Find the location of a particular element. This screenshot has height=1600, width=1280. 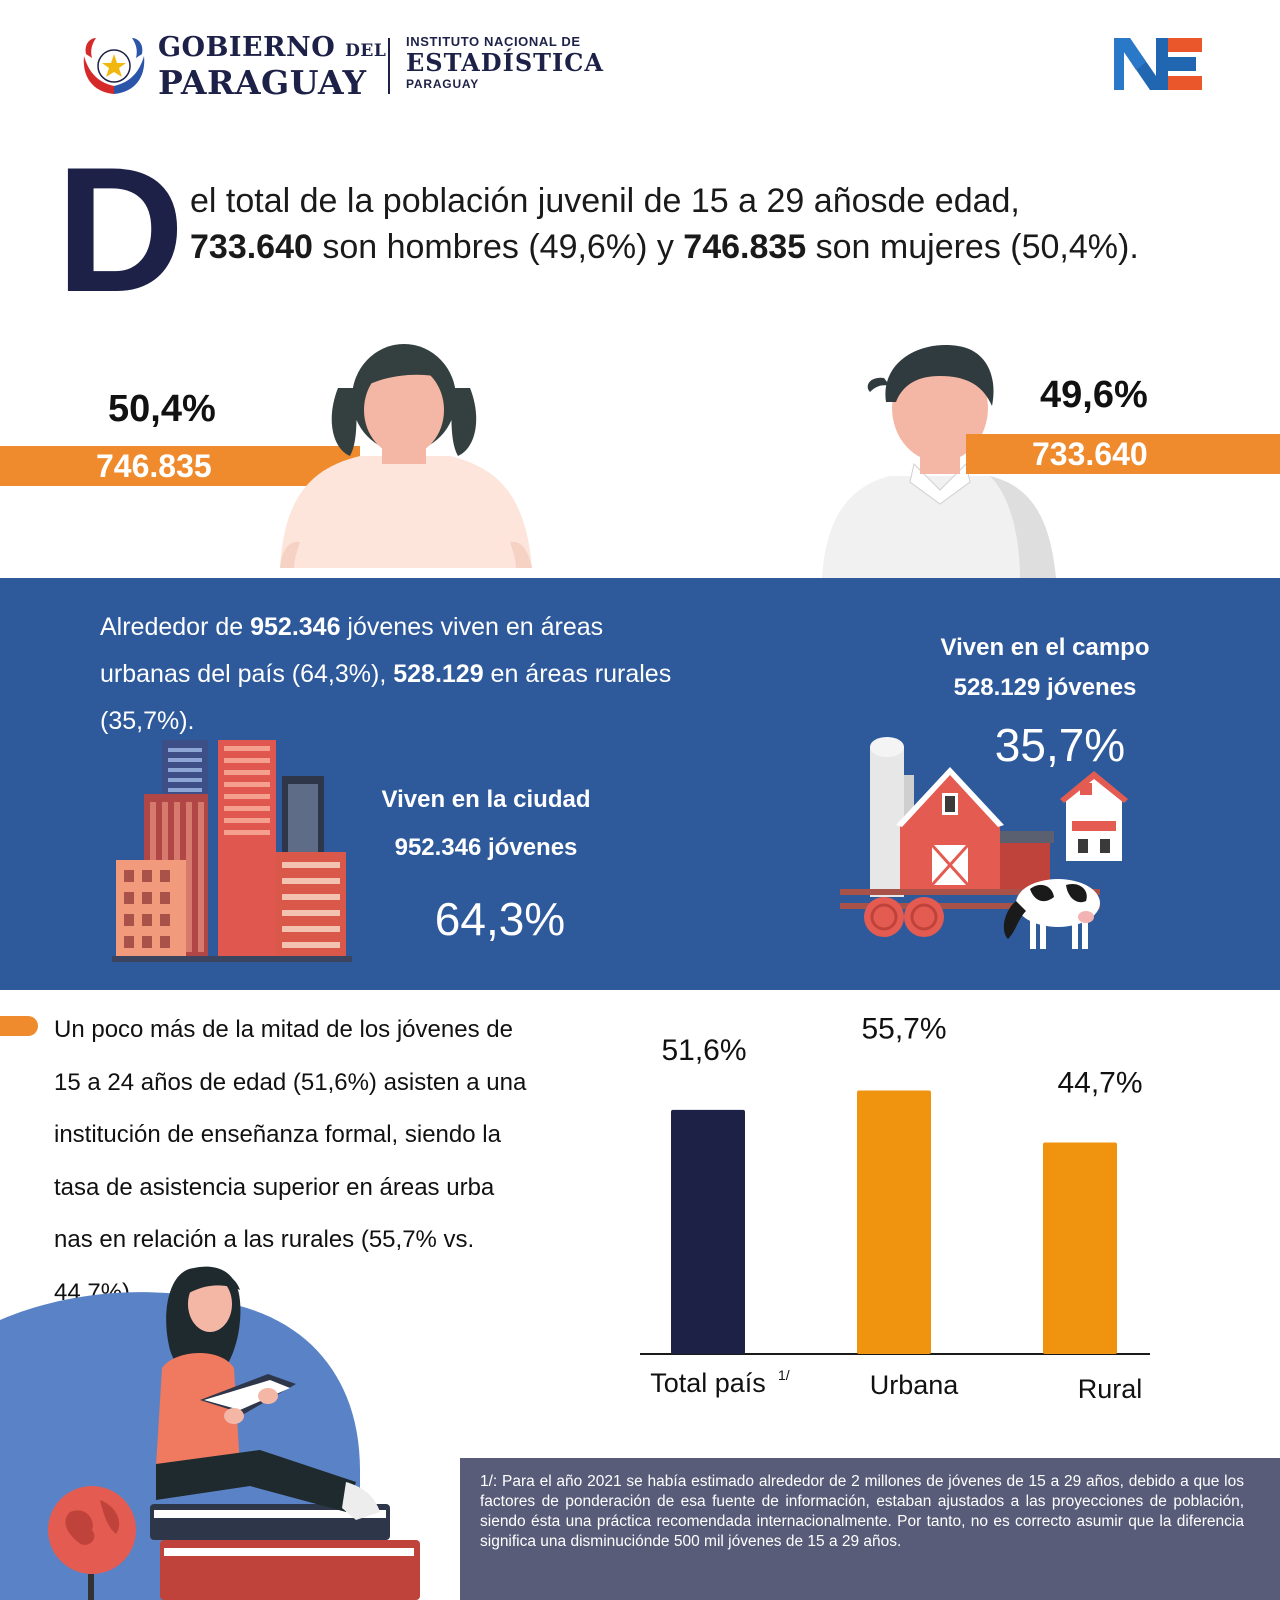

ine-line1: INSTITUTO NACIONAL DE is located at coordinates (493, 41).